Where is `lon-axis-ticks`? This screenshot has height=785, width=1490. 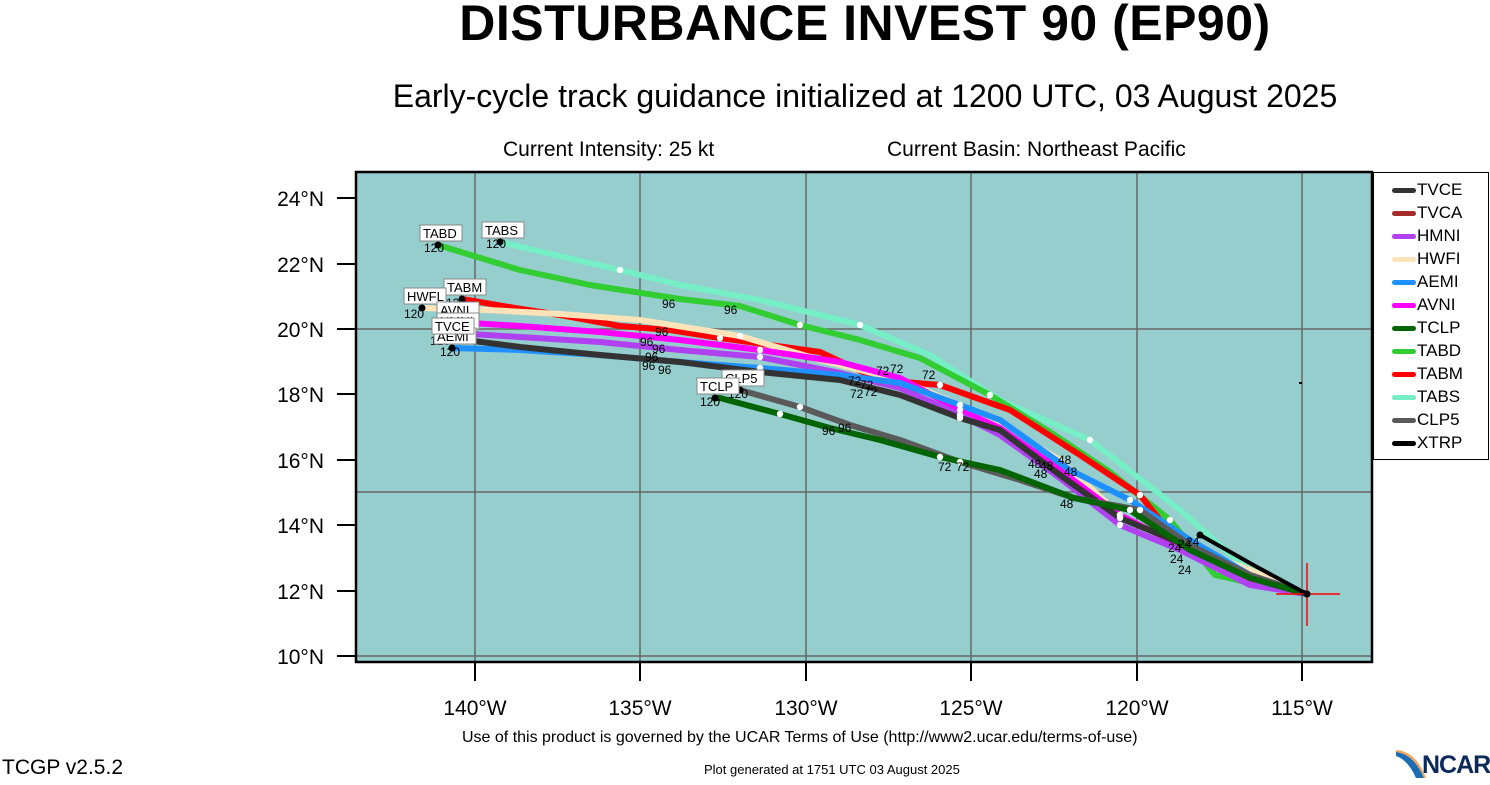 lon-axis-ticks is located at coordinates (888, 671).